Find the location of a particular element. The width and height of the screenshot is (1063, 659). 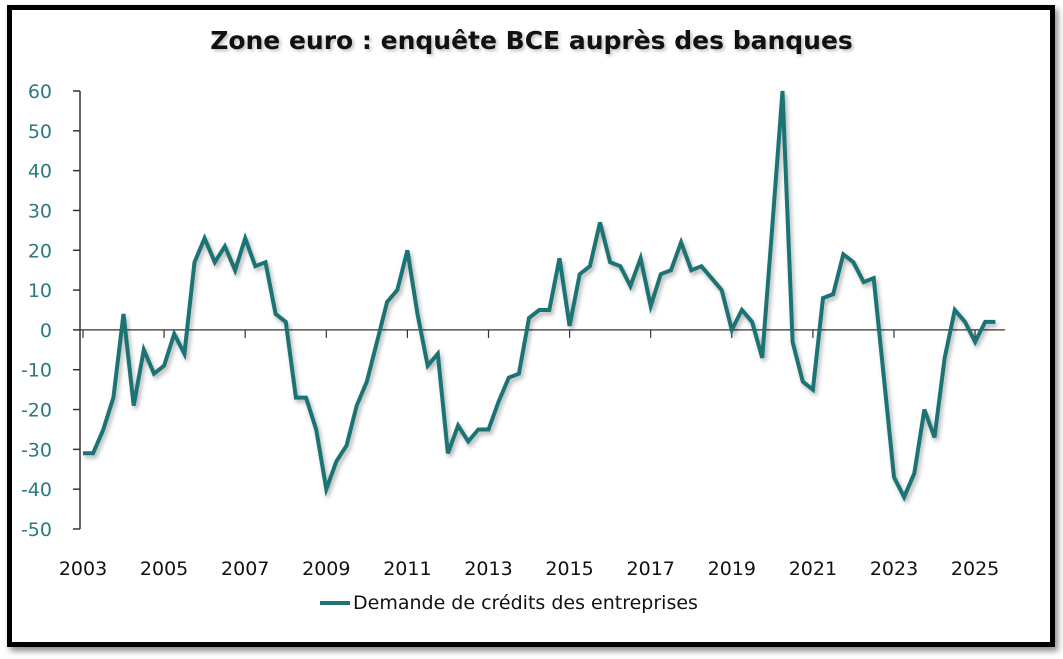

x-tick-label: 2013 is located at coordinates (488, 569).